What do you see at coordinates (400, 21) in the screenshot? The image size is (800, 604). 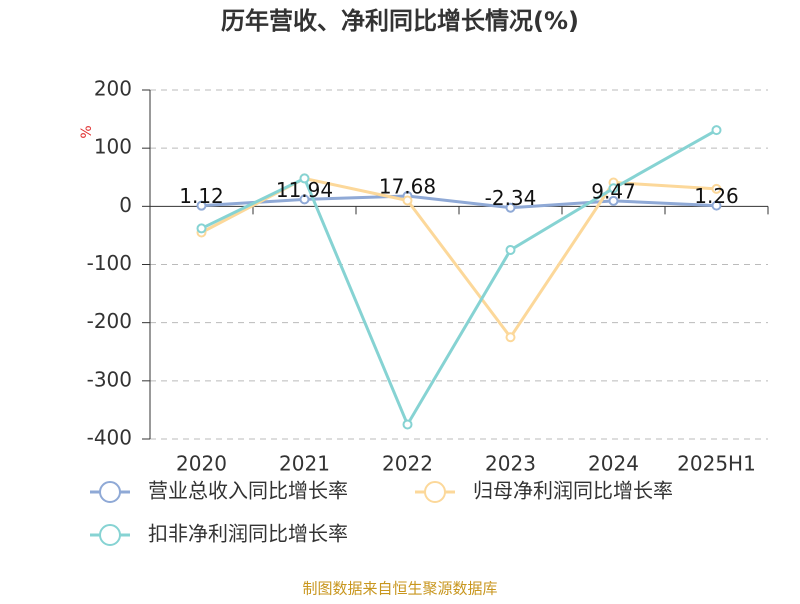 I see `chart-title: 历年营收、净利同比增长情况(%)` at bounding box center [400, 21].